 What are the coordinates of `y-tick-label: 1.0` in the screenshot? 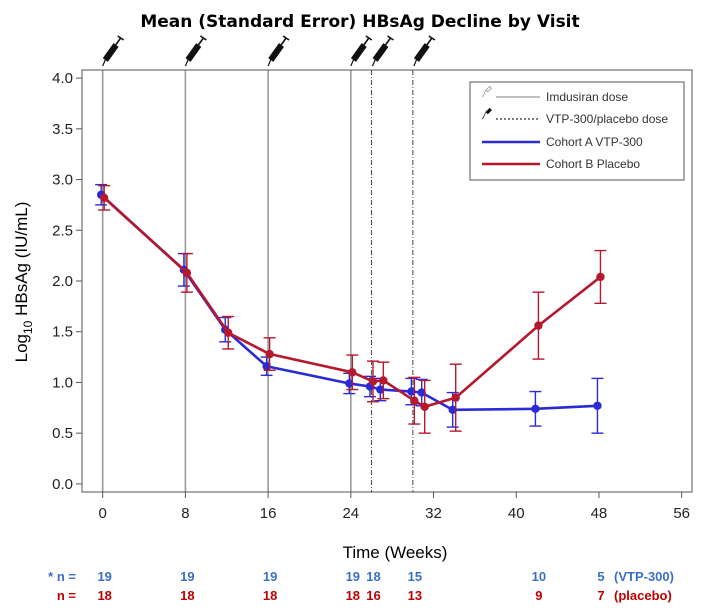 It's located at (62, 382).